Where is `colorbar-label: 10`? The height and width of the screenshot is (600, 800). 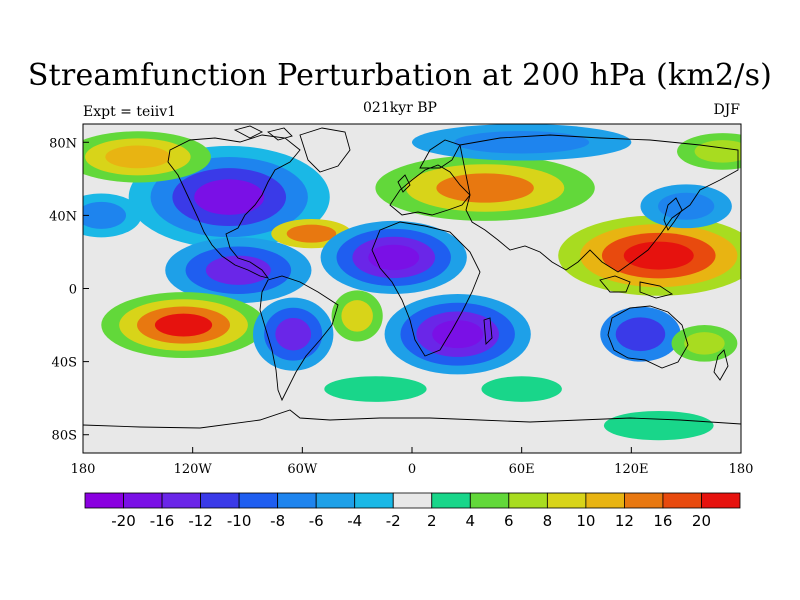
colorbar-label: 10 is located at coordinates (585, 521).